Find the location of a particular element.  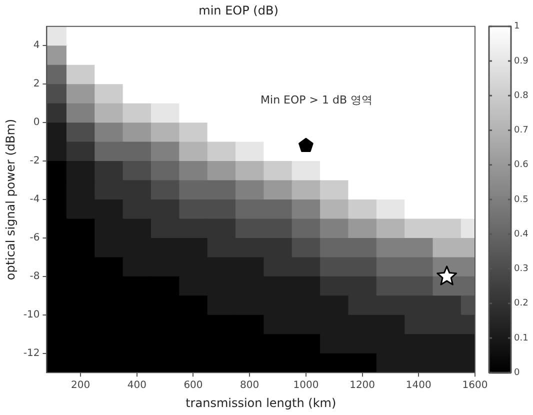

y-tick-label: -10 is located at coordinates (31, 314).